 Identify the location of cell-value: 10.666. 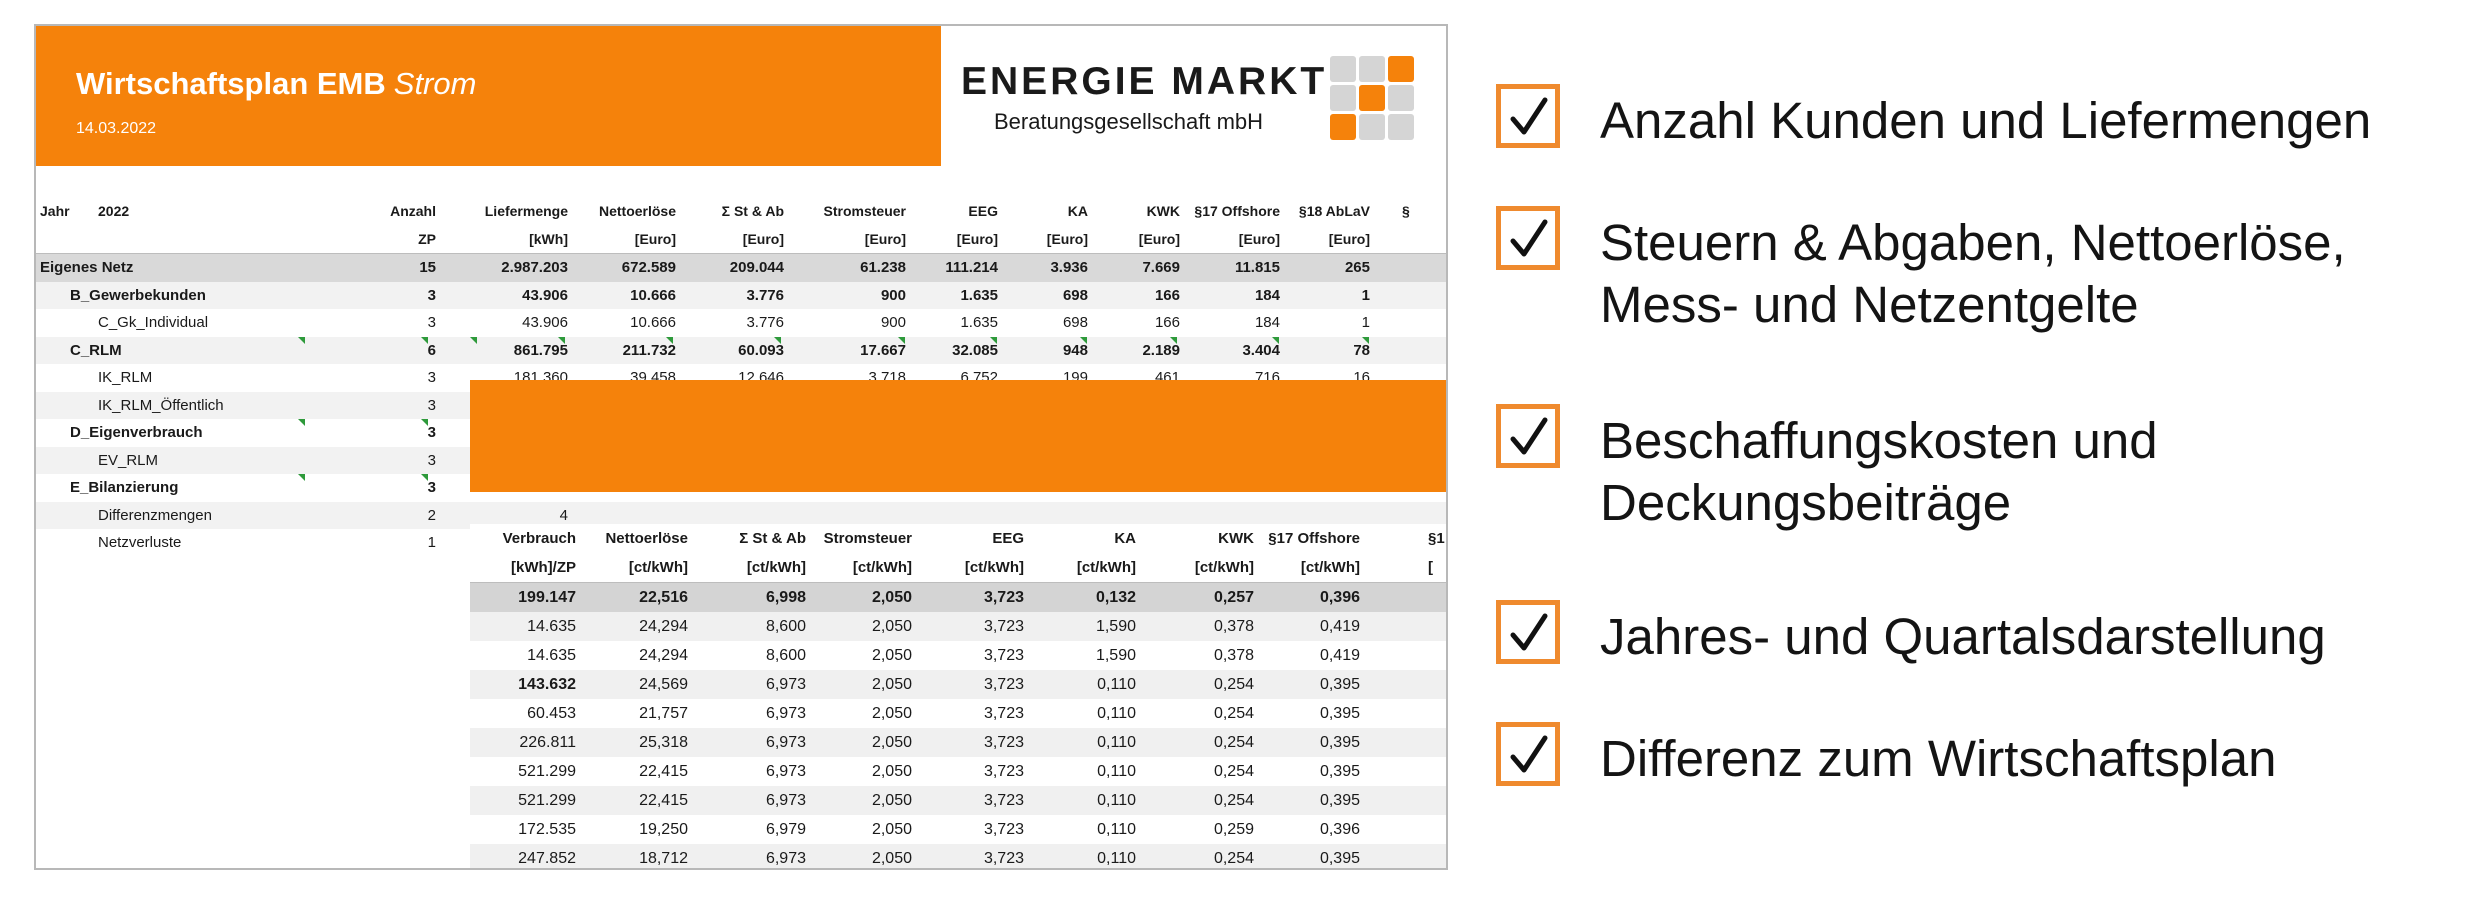
(653, 322).